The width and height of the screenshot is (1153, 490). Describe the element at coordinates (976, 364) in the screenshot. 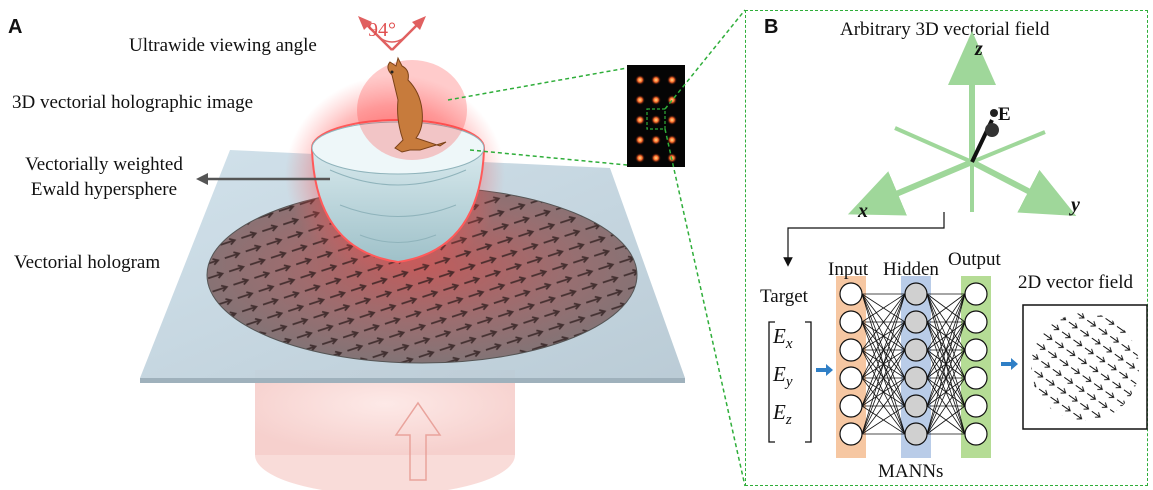

I see `output-nodes` at that location.